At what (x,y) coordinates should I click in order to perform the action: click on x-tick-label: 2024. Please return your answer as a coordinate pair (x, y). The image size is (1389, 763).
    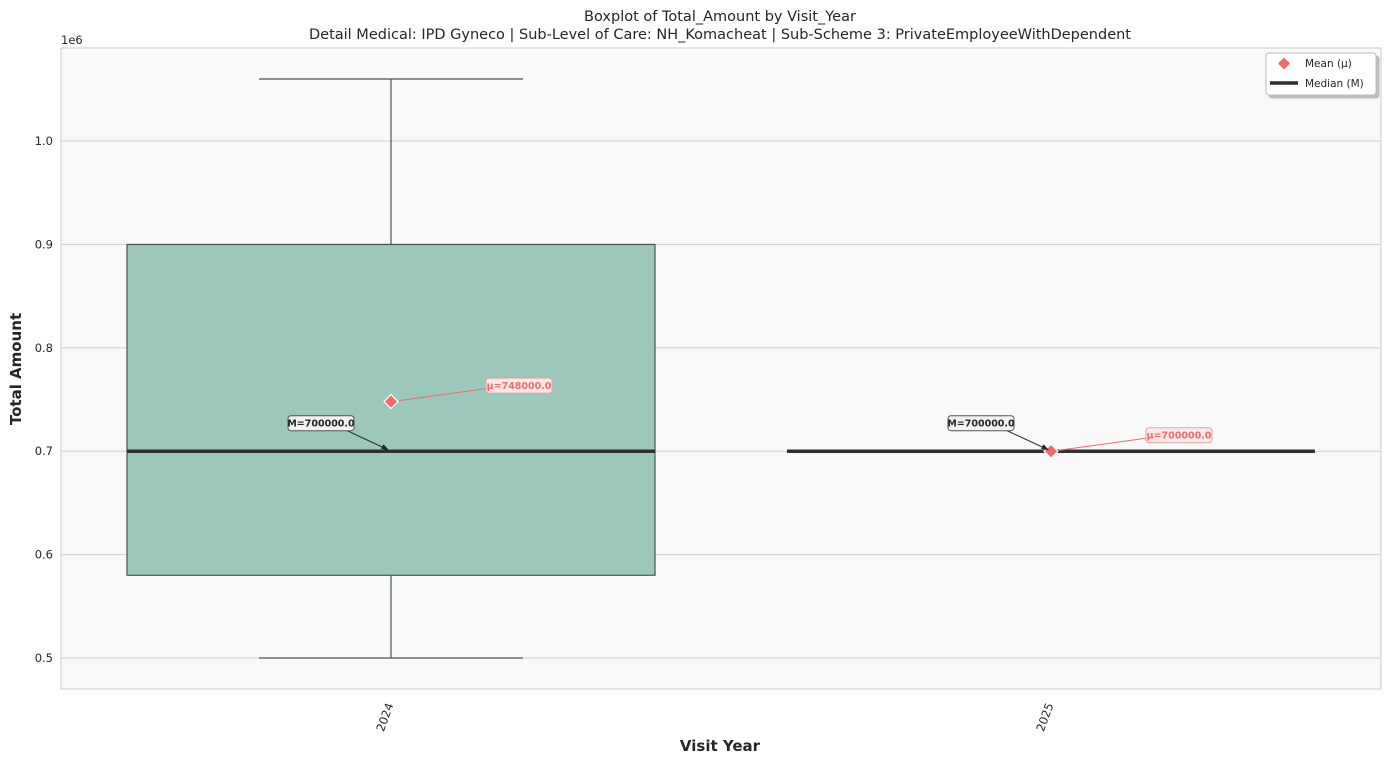
    Looking at the image, I should click on (384, 717).